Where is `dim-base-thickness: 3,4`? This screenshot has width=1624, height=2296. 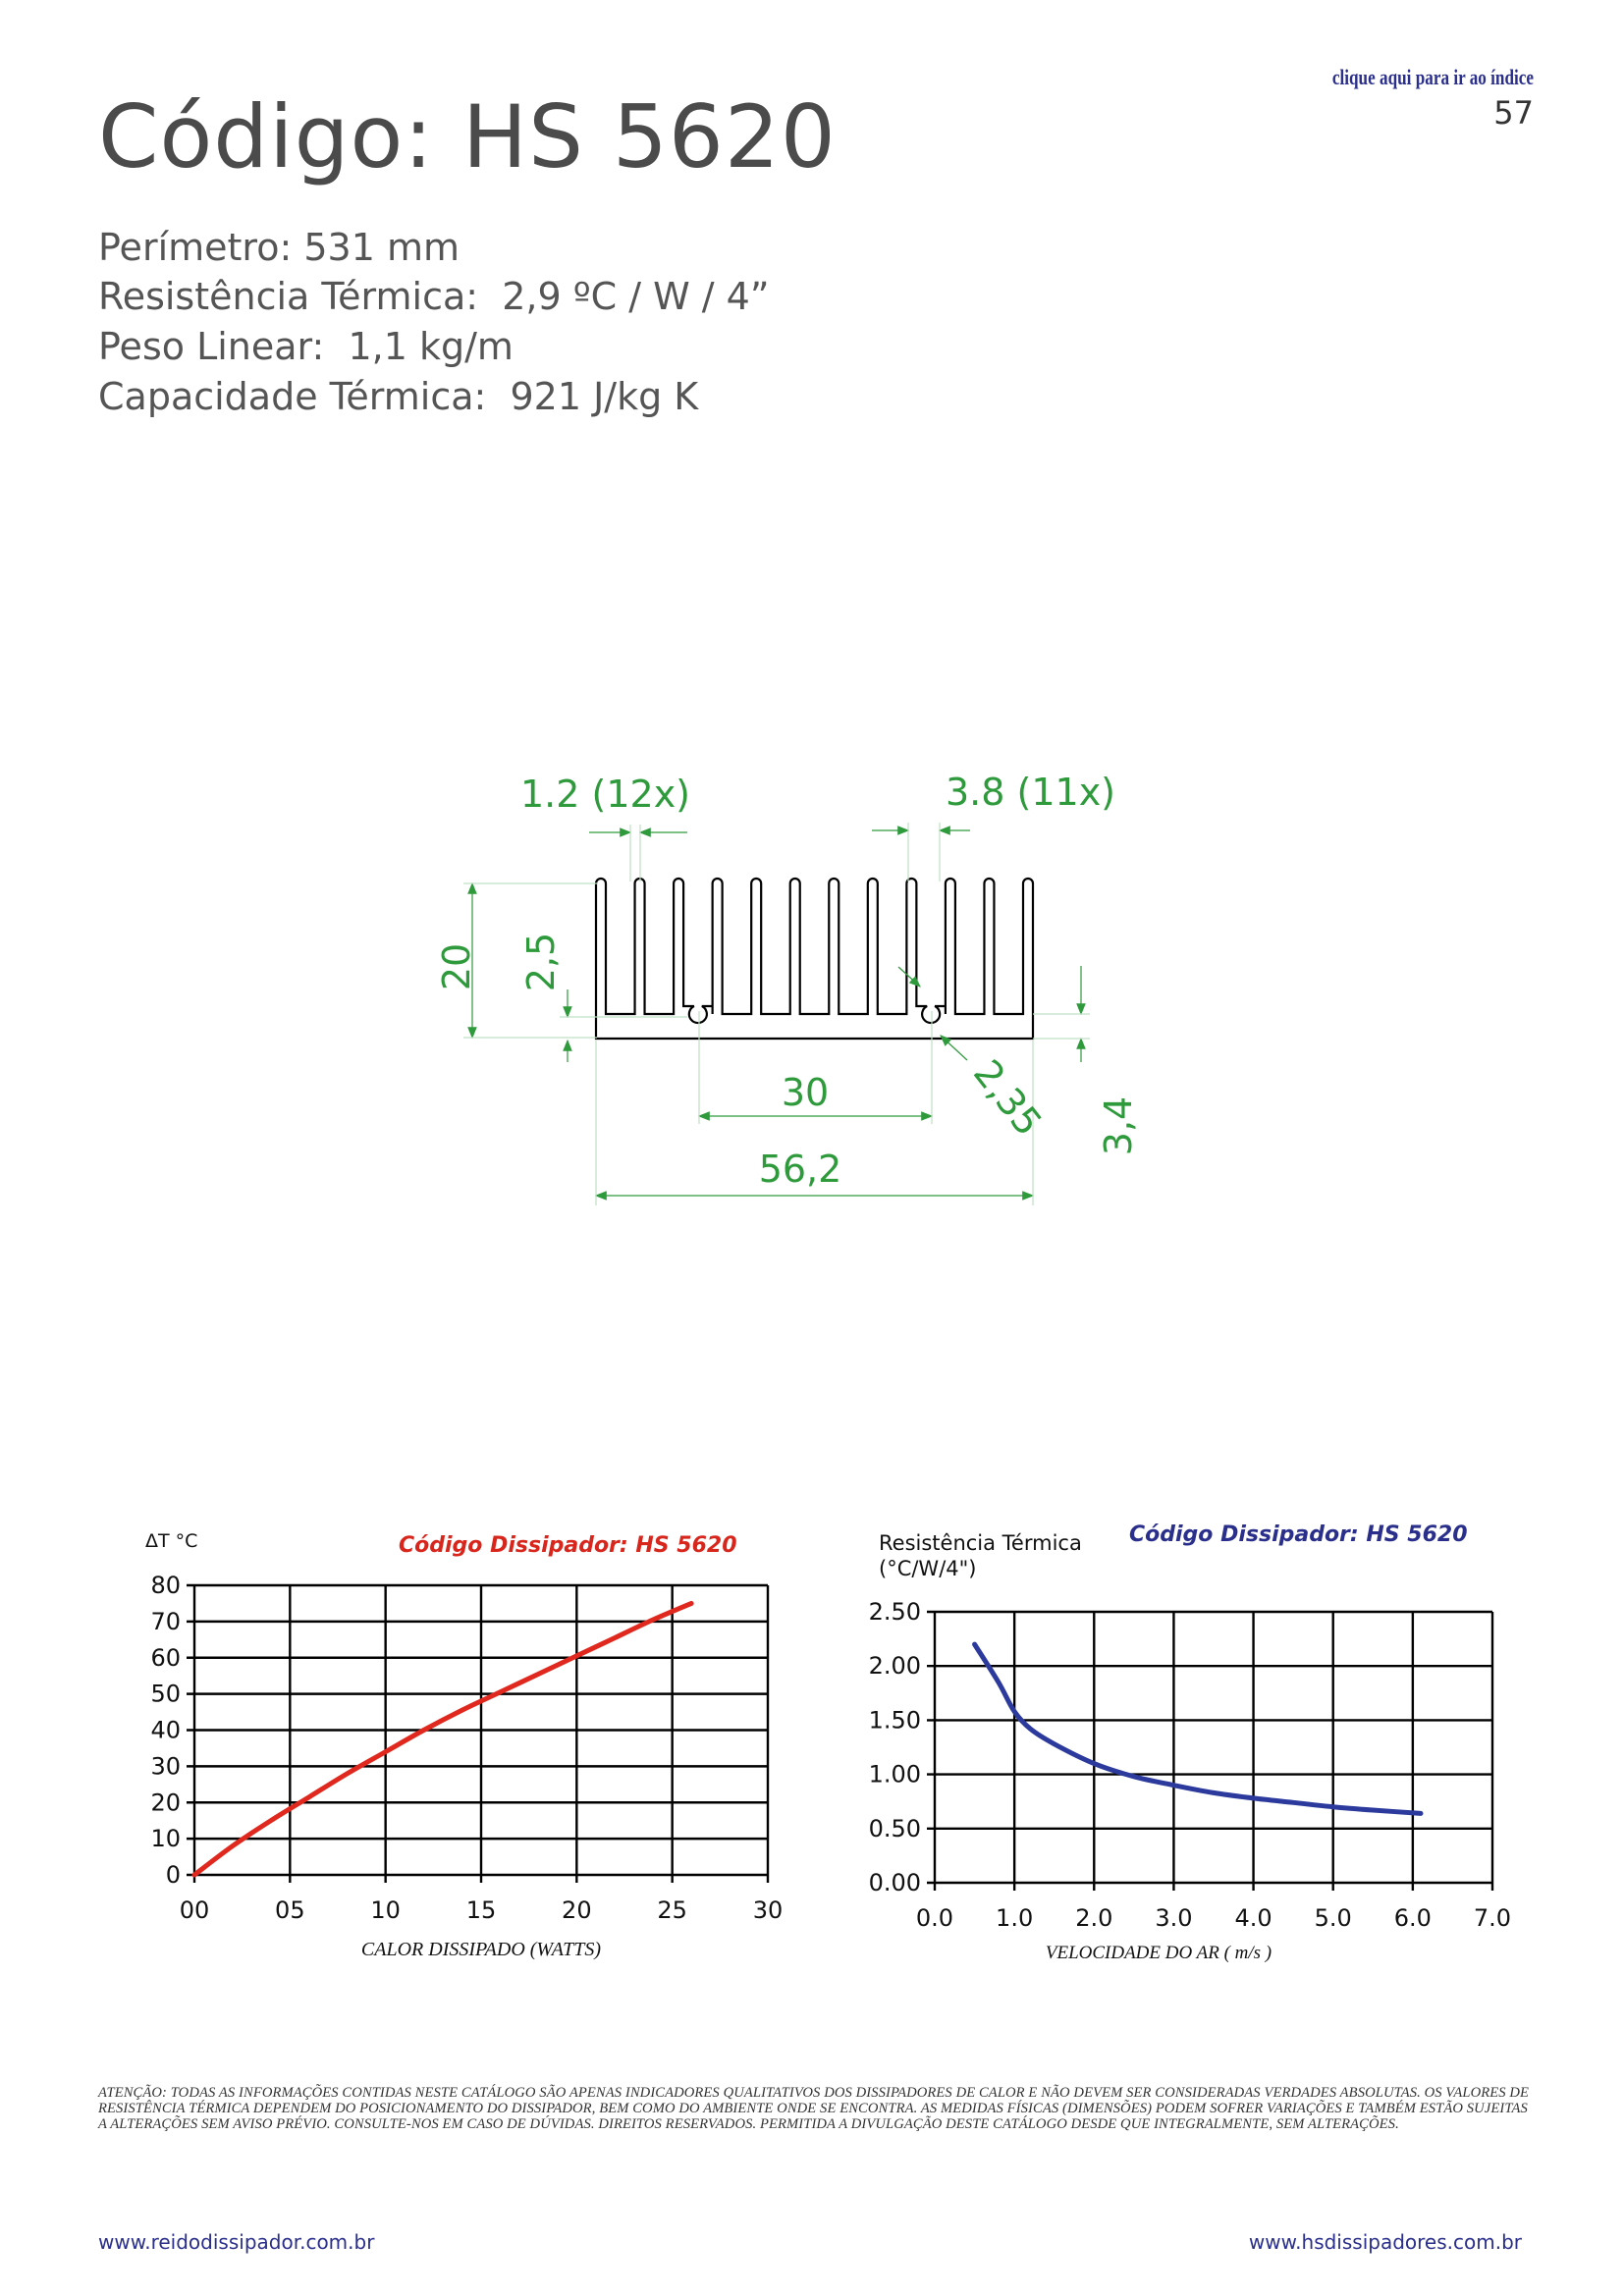
dim-base-thickness: 3,4 is located at coordinates (1118, 1125).